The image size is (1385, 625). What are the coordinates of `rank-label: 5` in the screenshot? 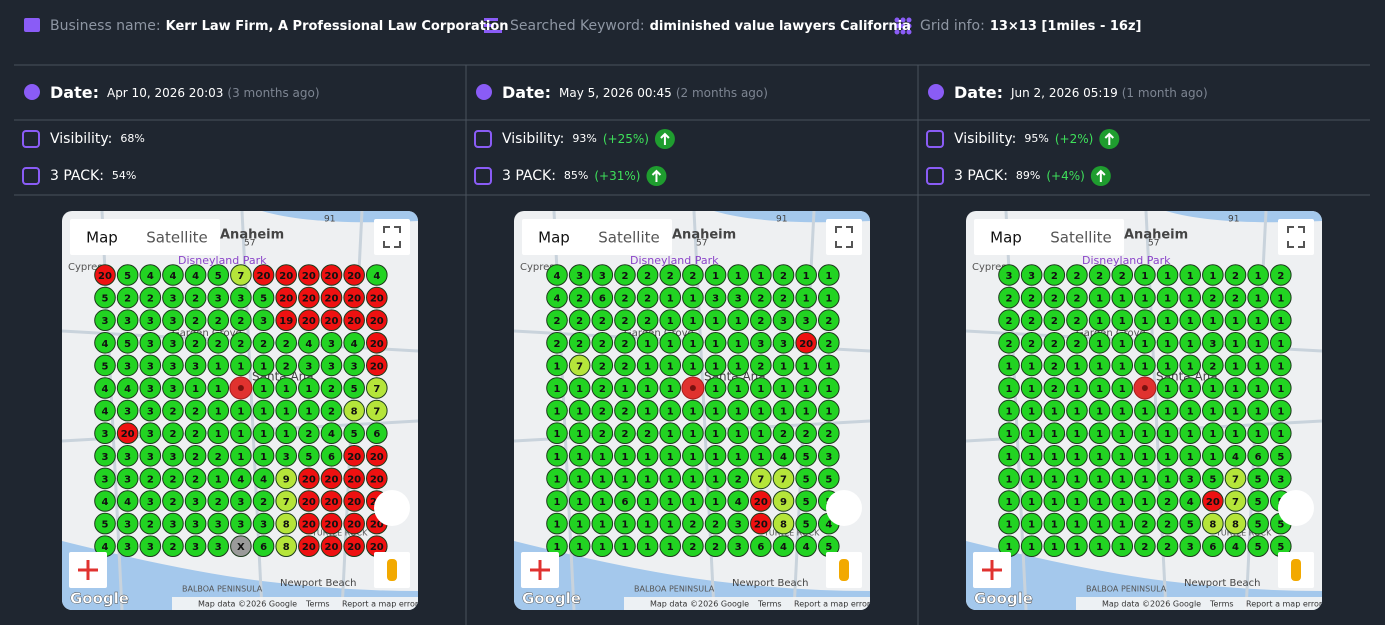 It's located at (828, 547).